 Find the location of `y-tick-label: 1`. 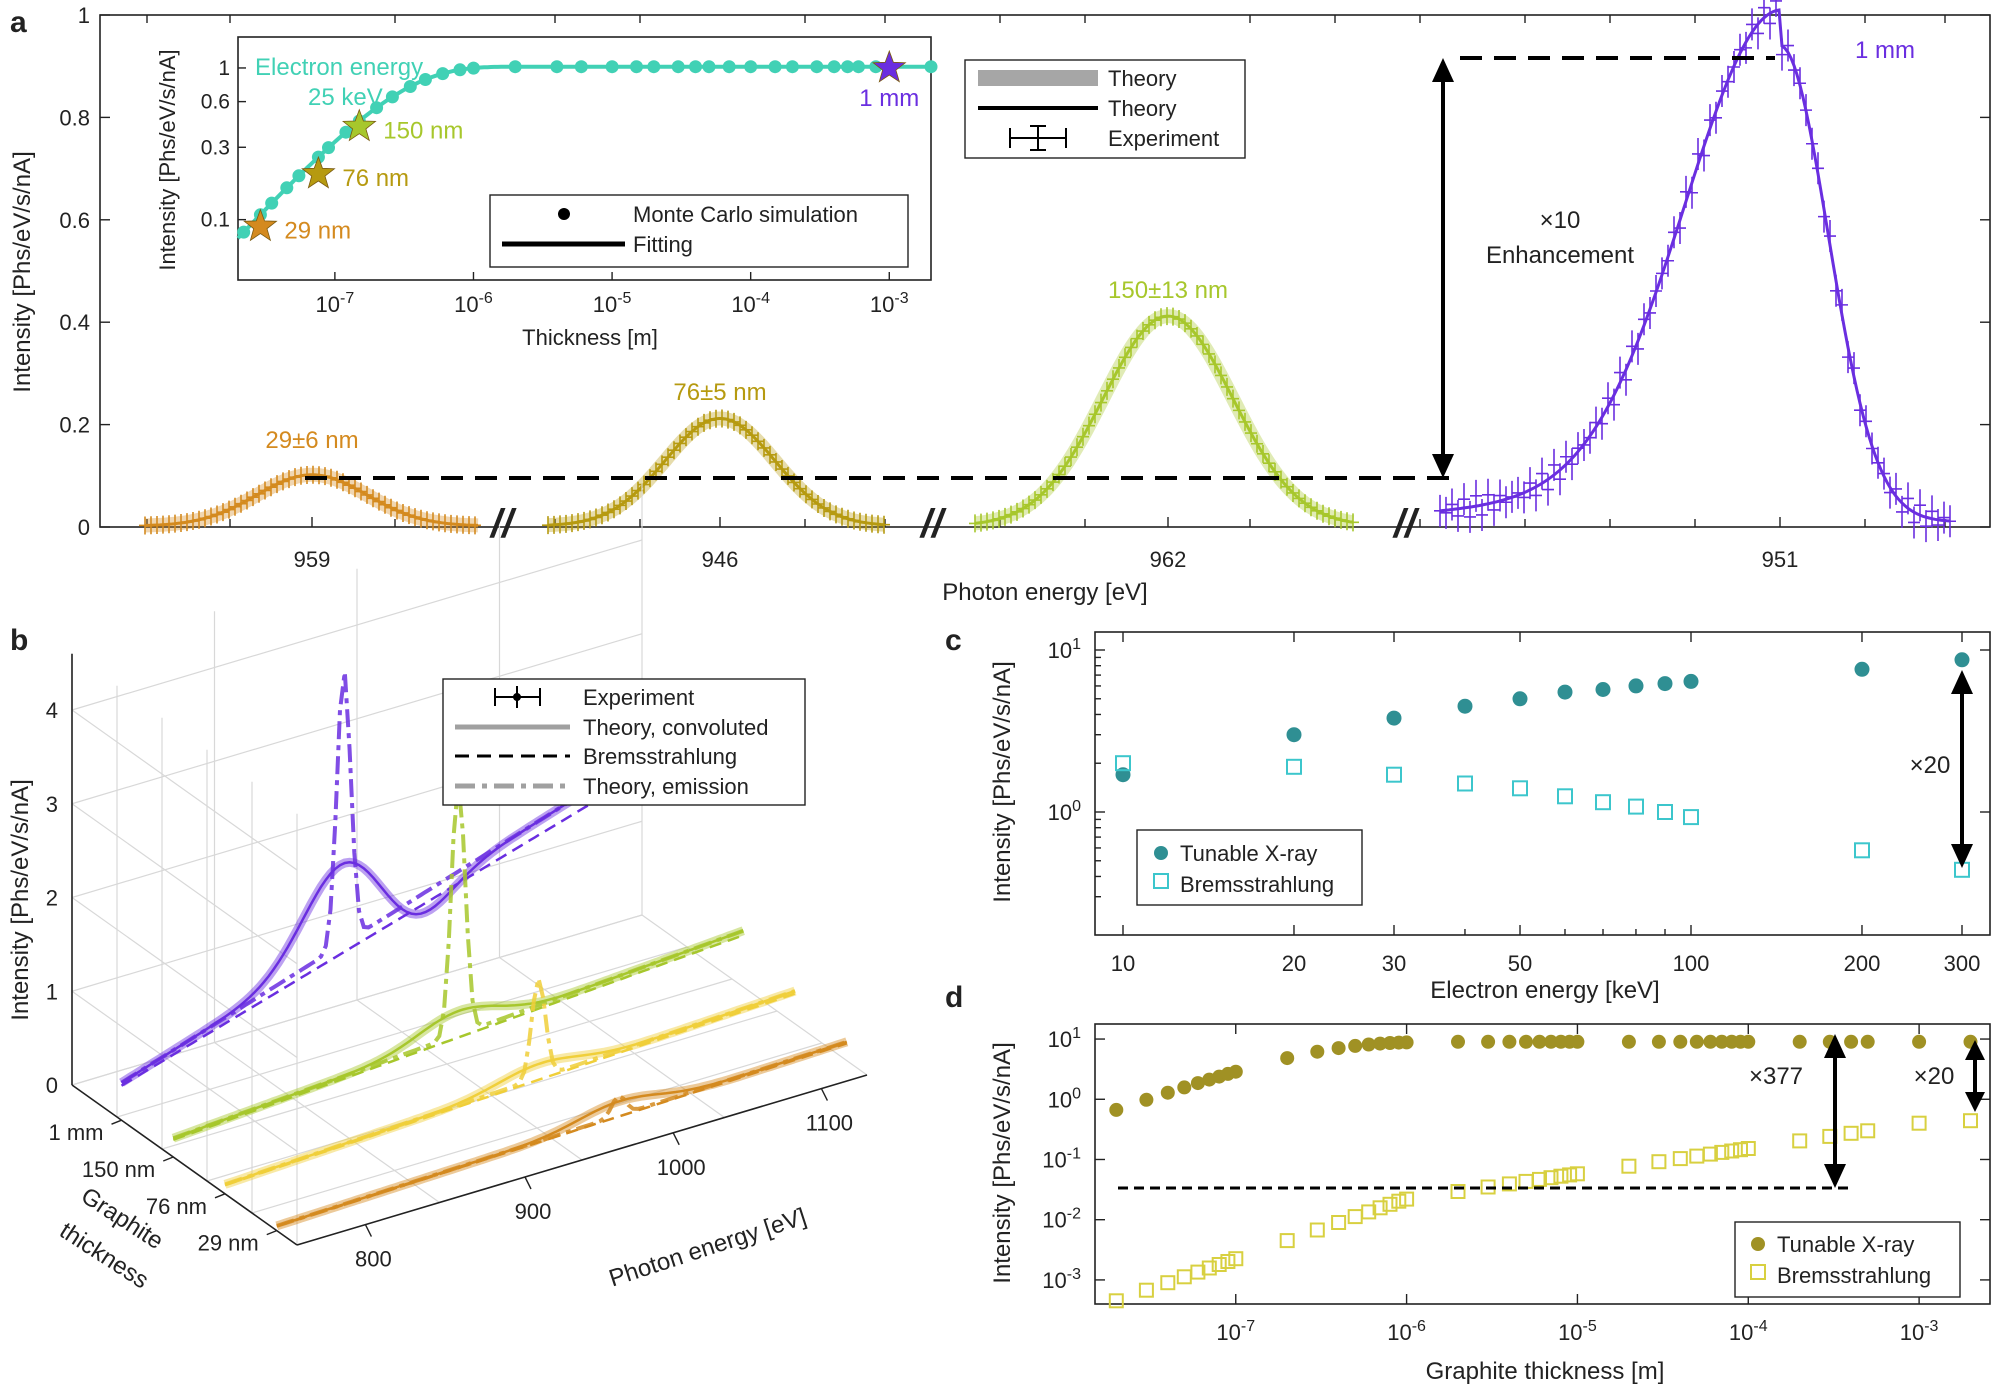

y-tick-label: 1 is located at coordinates (84, 15).